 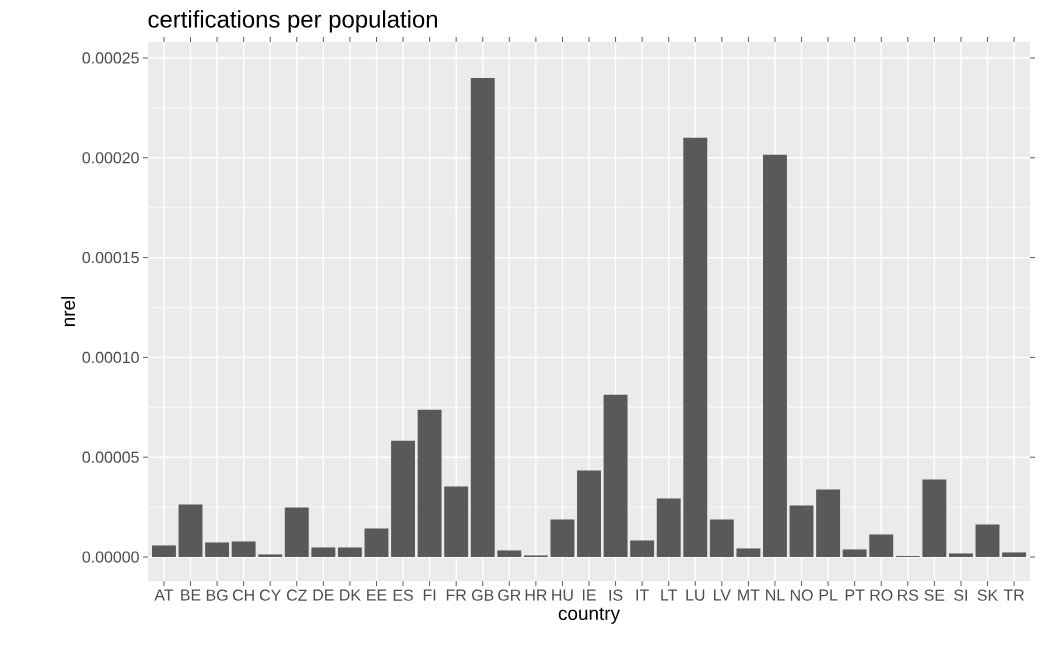 I want to click on x-tick-label: SK, so click(x=987, y=595).